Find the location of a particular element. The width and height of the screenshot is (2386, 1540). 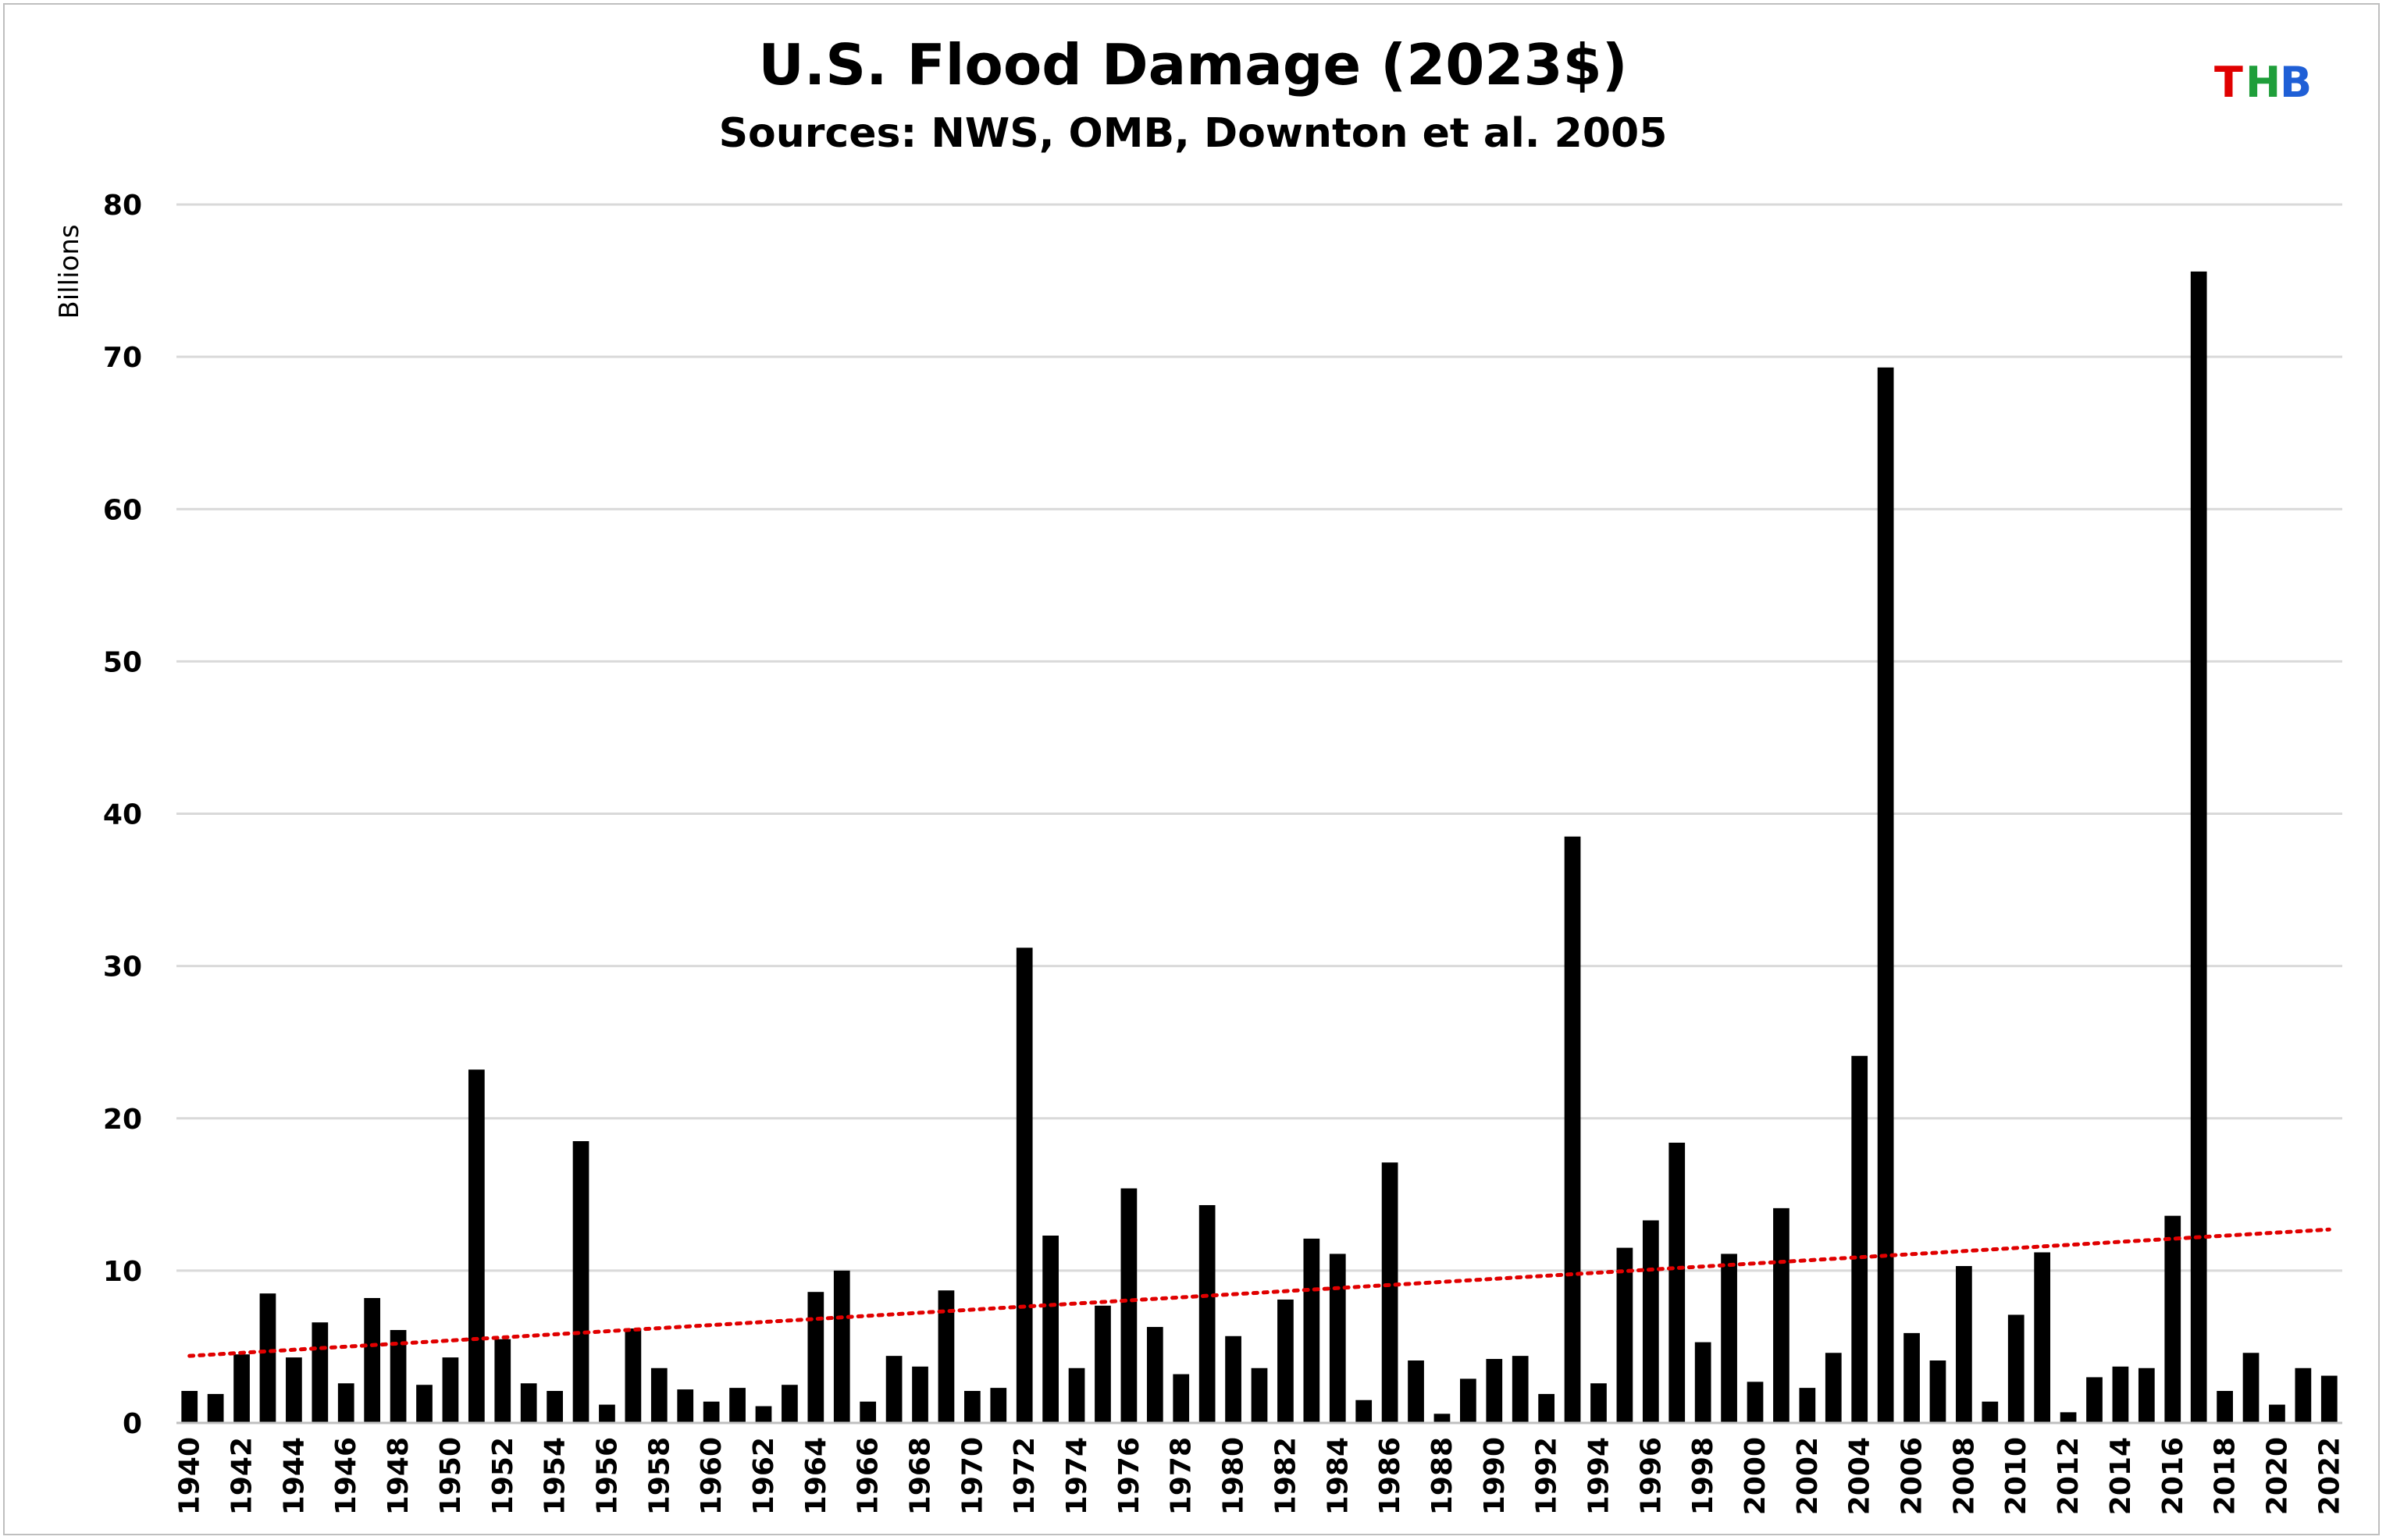

x-tick-label: 1952 is located at coordinates (503, 1476).